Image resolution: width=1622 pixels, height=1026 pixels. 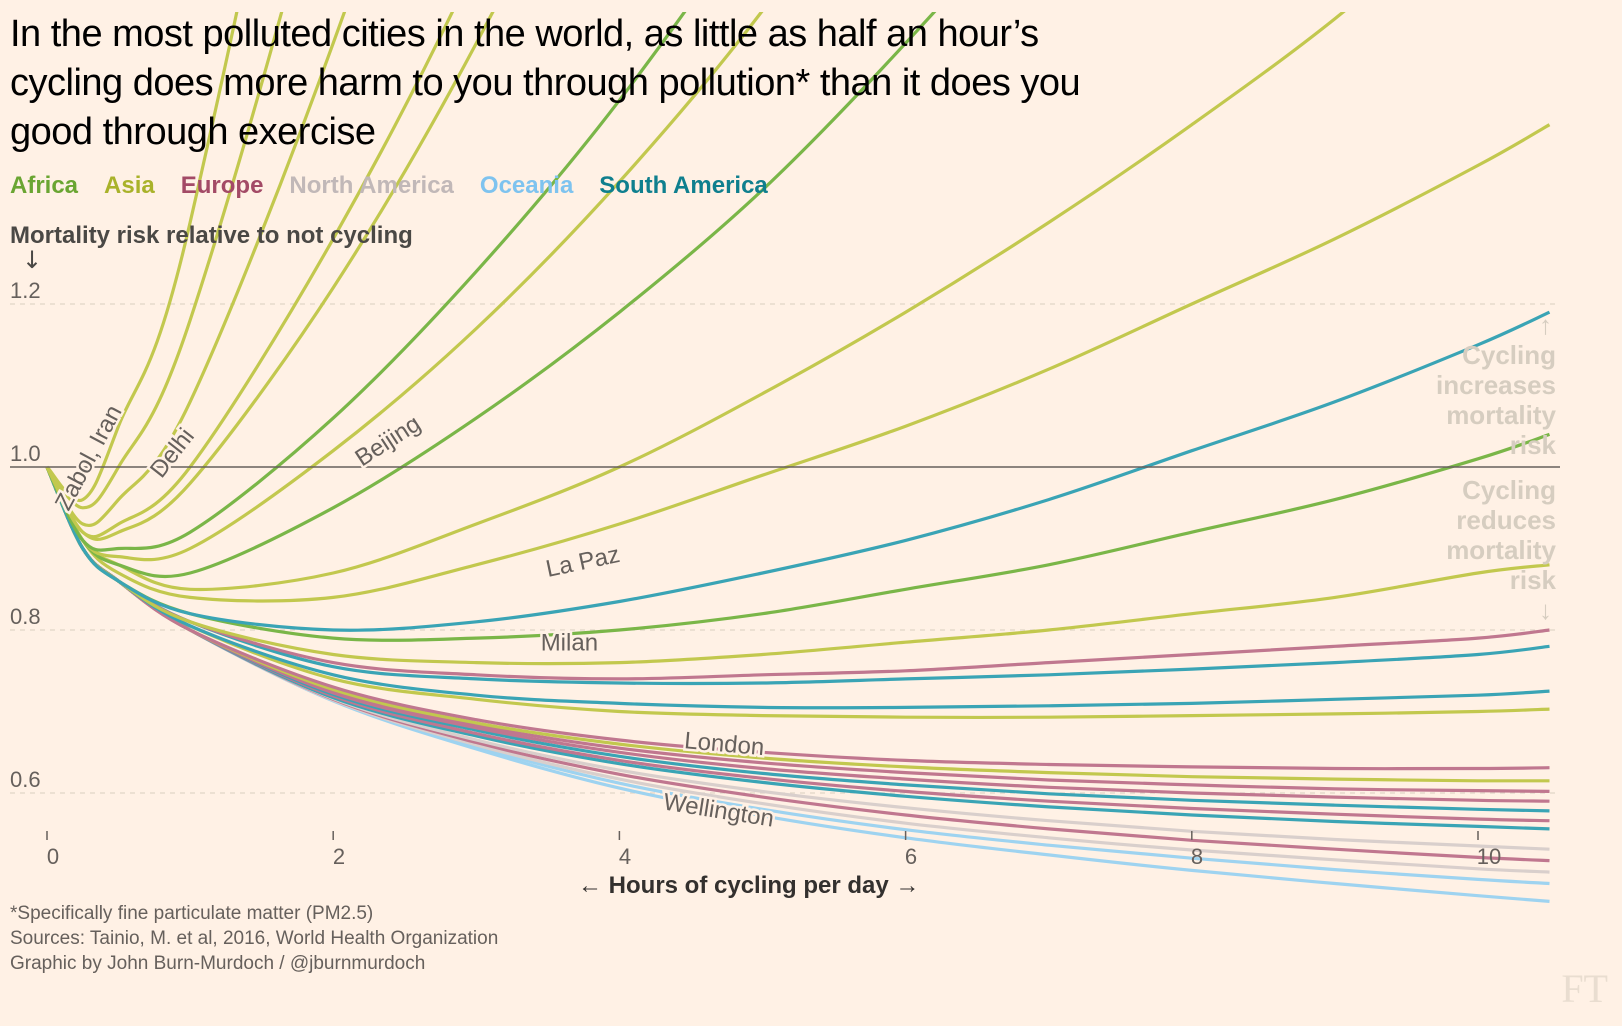 I want to click on x-tick-label: 8, so click(x=1197, y=856).